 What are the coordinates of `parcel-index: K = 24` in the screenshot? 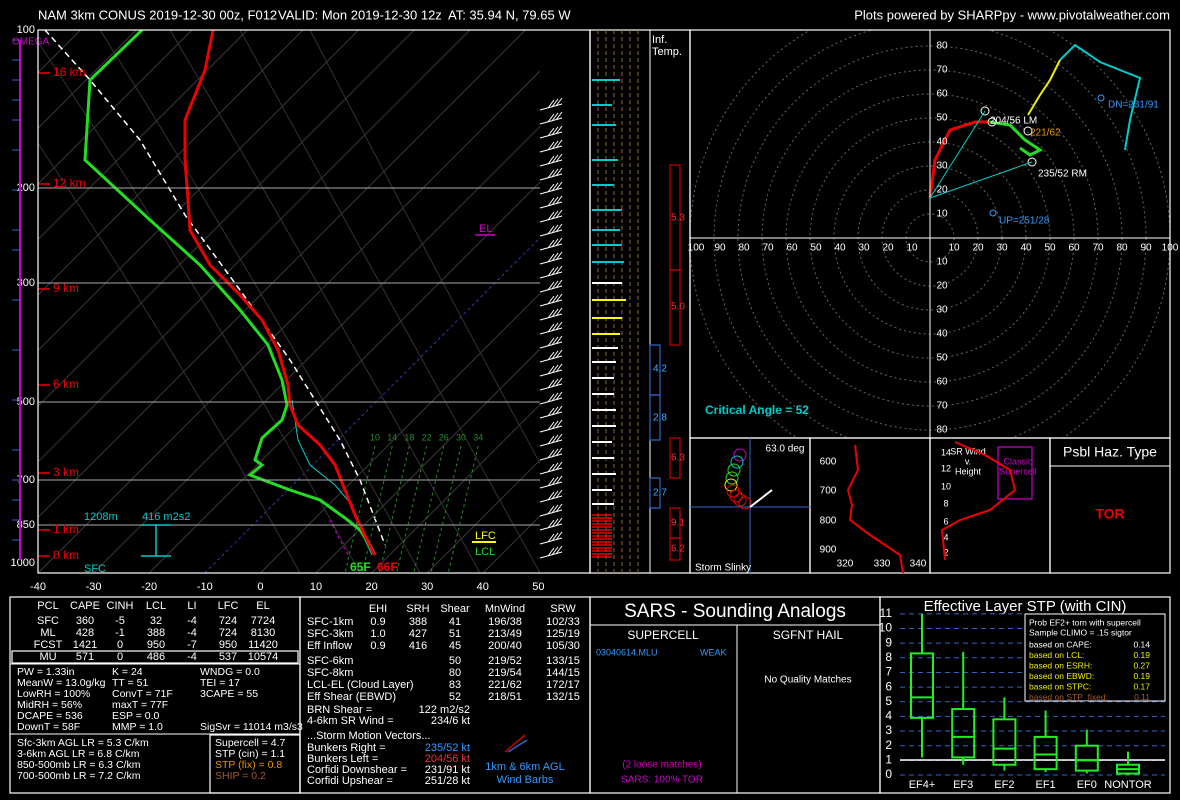 It's located at (127, 672).